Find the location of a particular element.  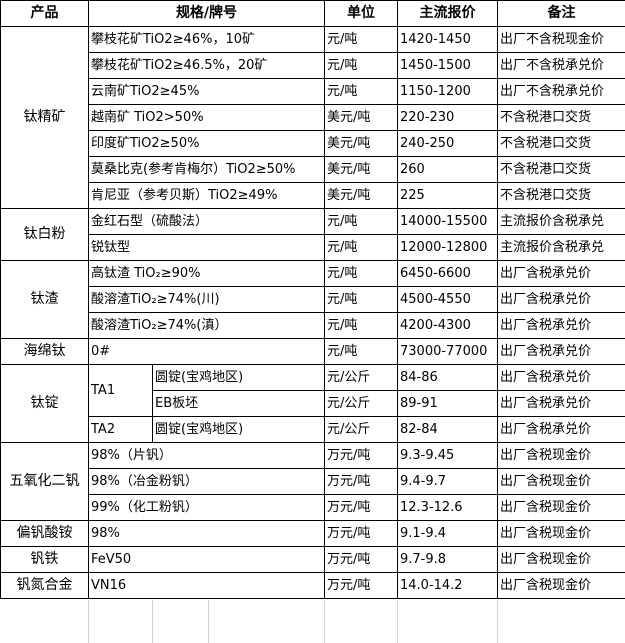

table-row: 五氧化二钒 98%（片钒） 万元/吨 9.3-9.45 出厂含税现金价 is located at coordinates (312, 481).